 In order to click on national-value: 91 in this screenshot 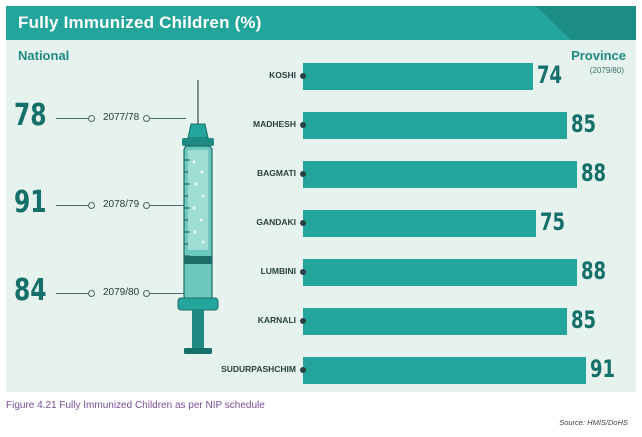, I will do `click(30, 202)`.